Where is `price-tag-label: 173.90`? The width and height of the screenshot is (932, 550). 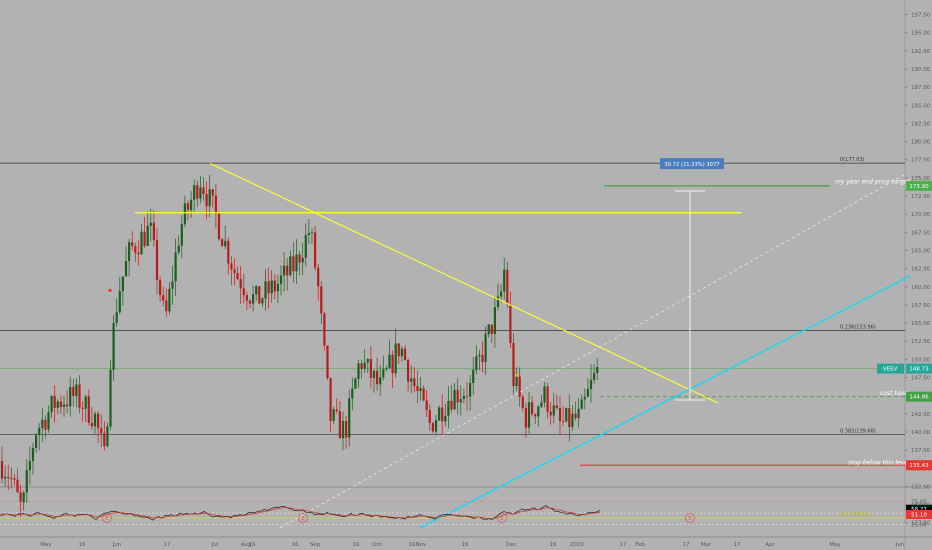 price-tag-label: 173.90 is located at coordinates (919, 187).